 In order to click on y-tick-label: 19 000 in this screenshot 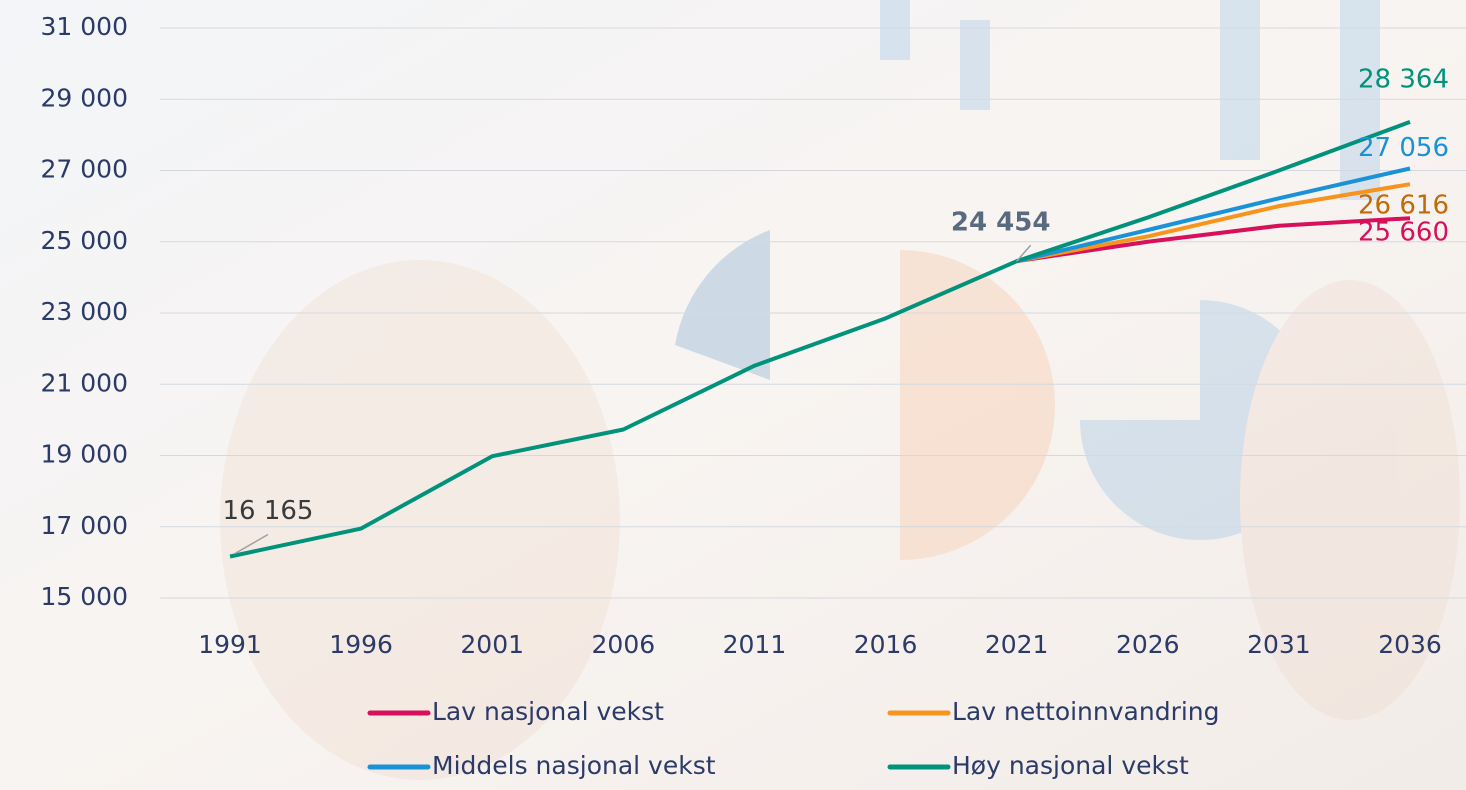, I will do `click(84, 454)`.